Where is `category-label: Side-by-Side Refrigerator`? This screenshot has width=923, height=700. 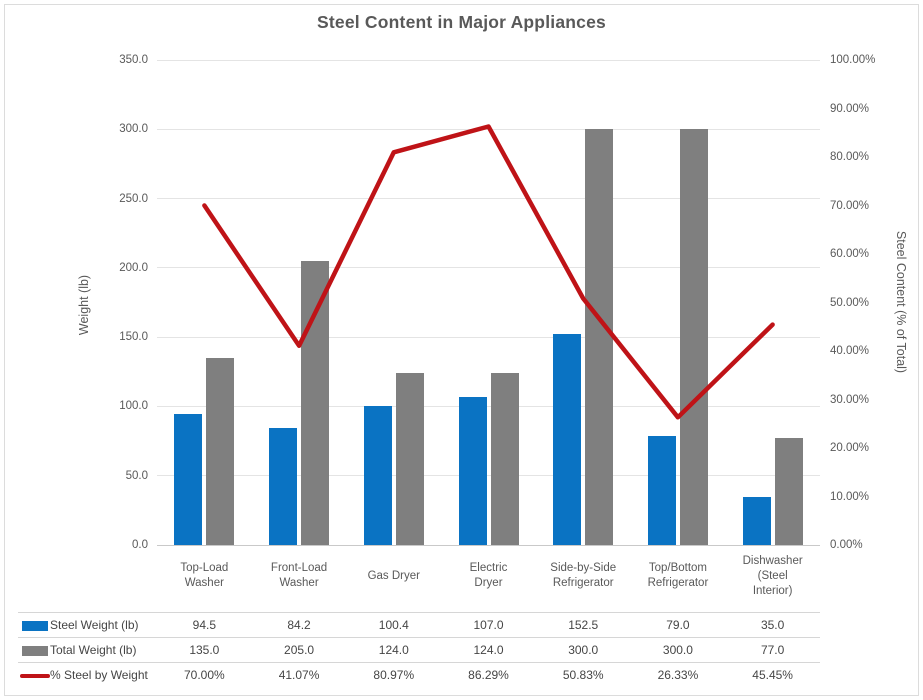
category-label: Side-by-Side Refrigerator is located at coordinates (583, 575).